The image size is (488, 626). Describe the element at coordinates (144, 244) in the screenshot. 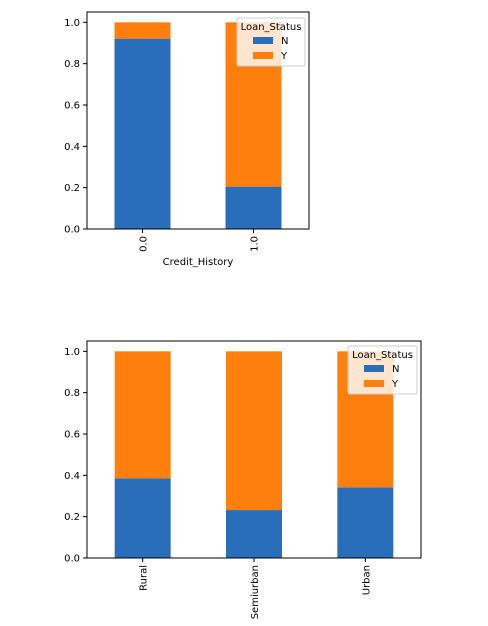

I see `x-tick-label: 0.0` at that location.